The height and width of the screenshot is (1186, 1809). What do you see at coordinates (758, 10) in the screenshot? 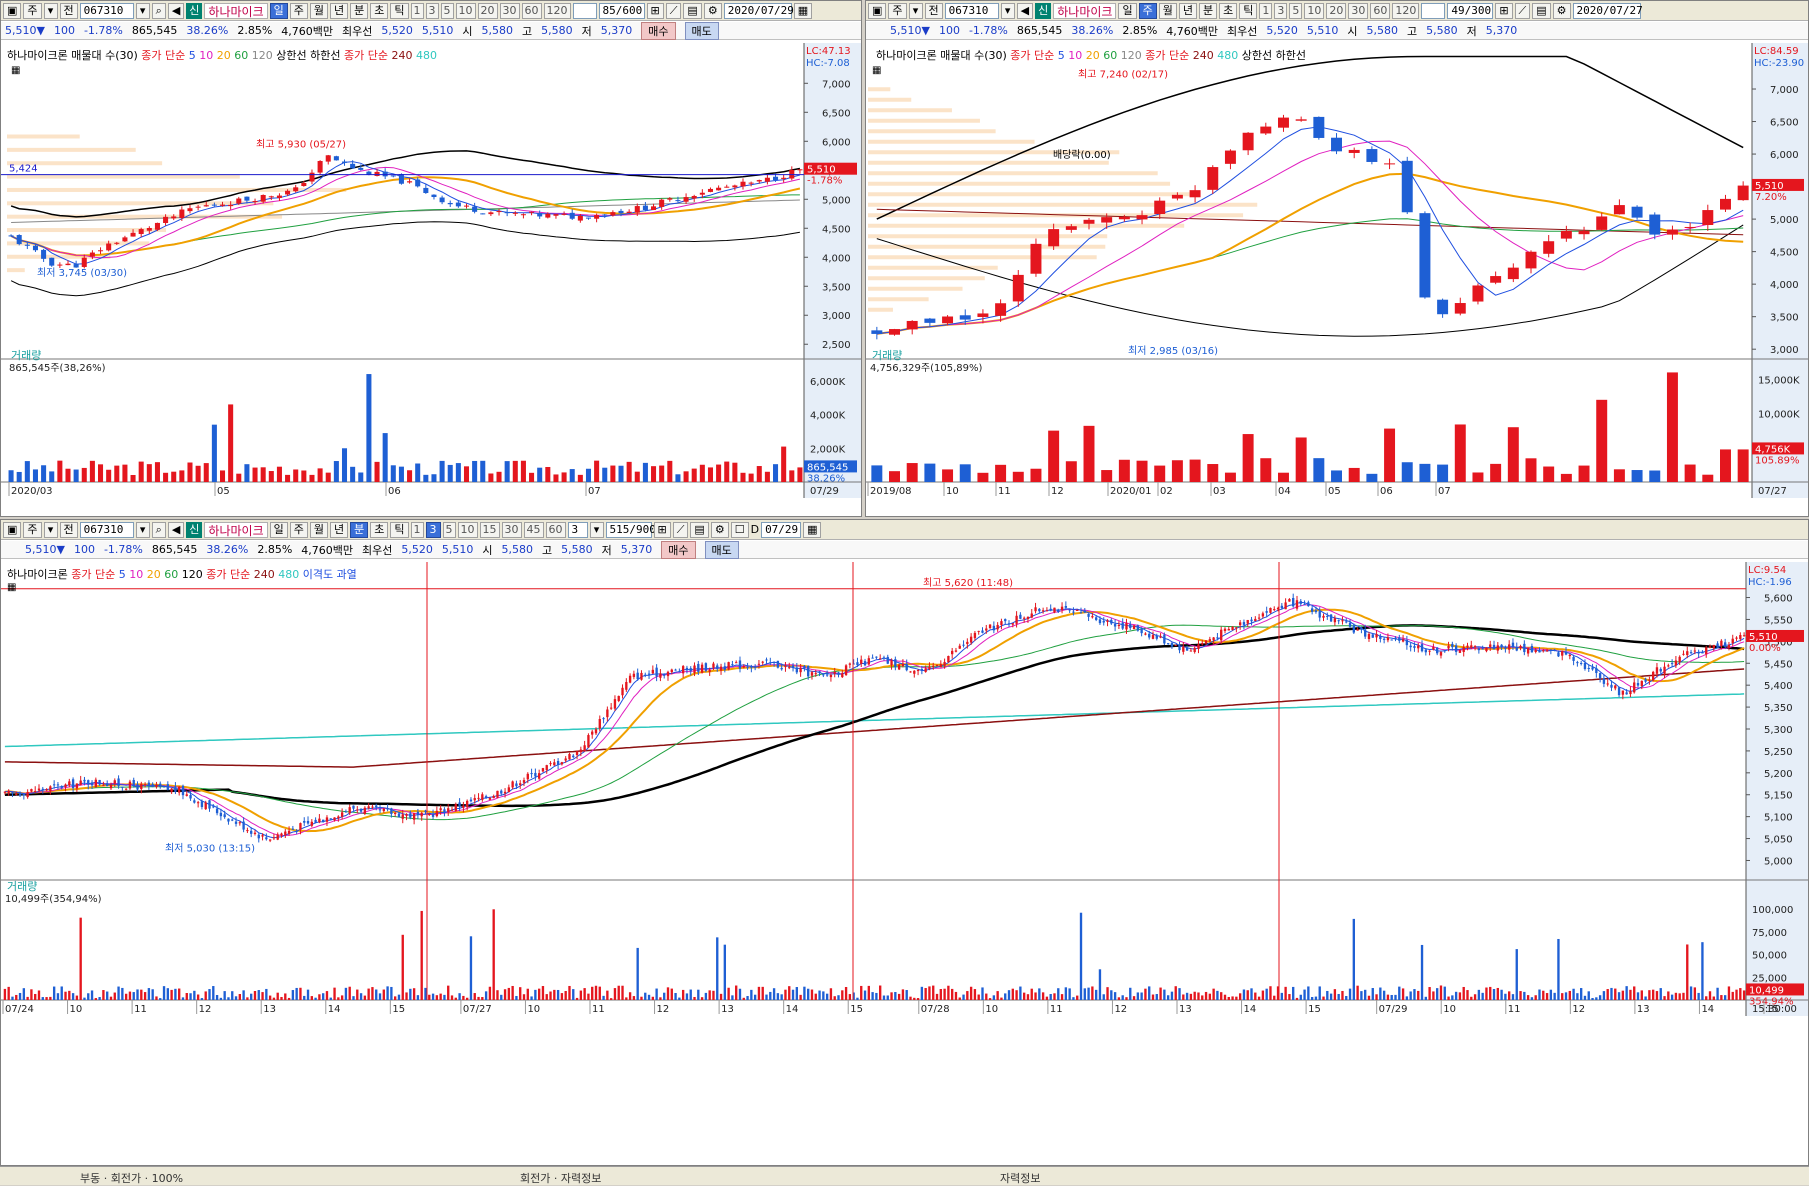
I see `date-field: 2020/07/29` at bounding box center [758, 10].